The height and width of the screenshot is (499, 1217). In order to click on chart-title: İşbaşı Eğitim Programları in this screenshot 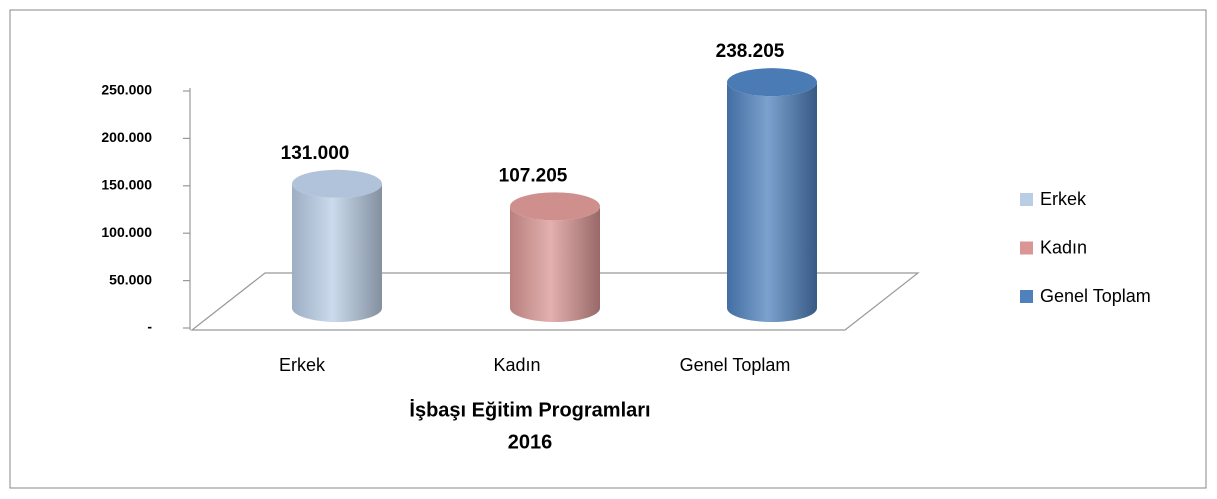, I will do `click(529, 409)`.